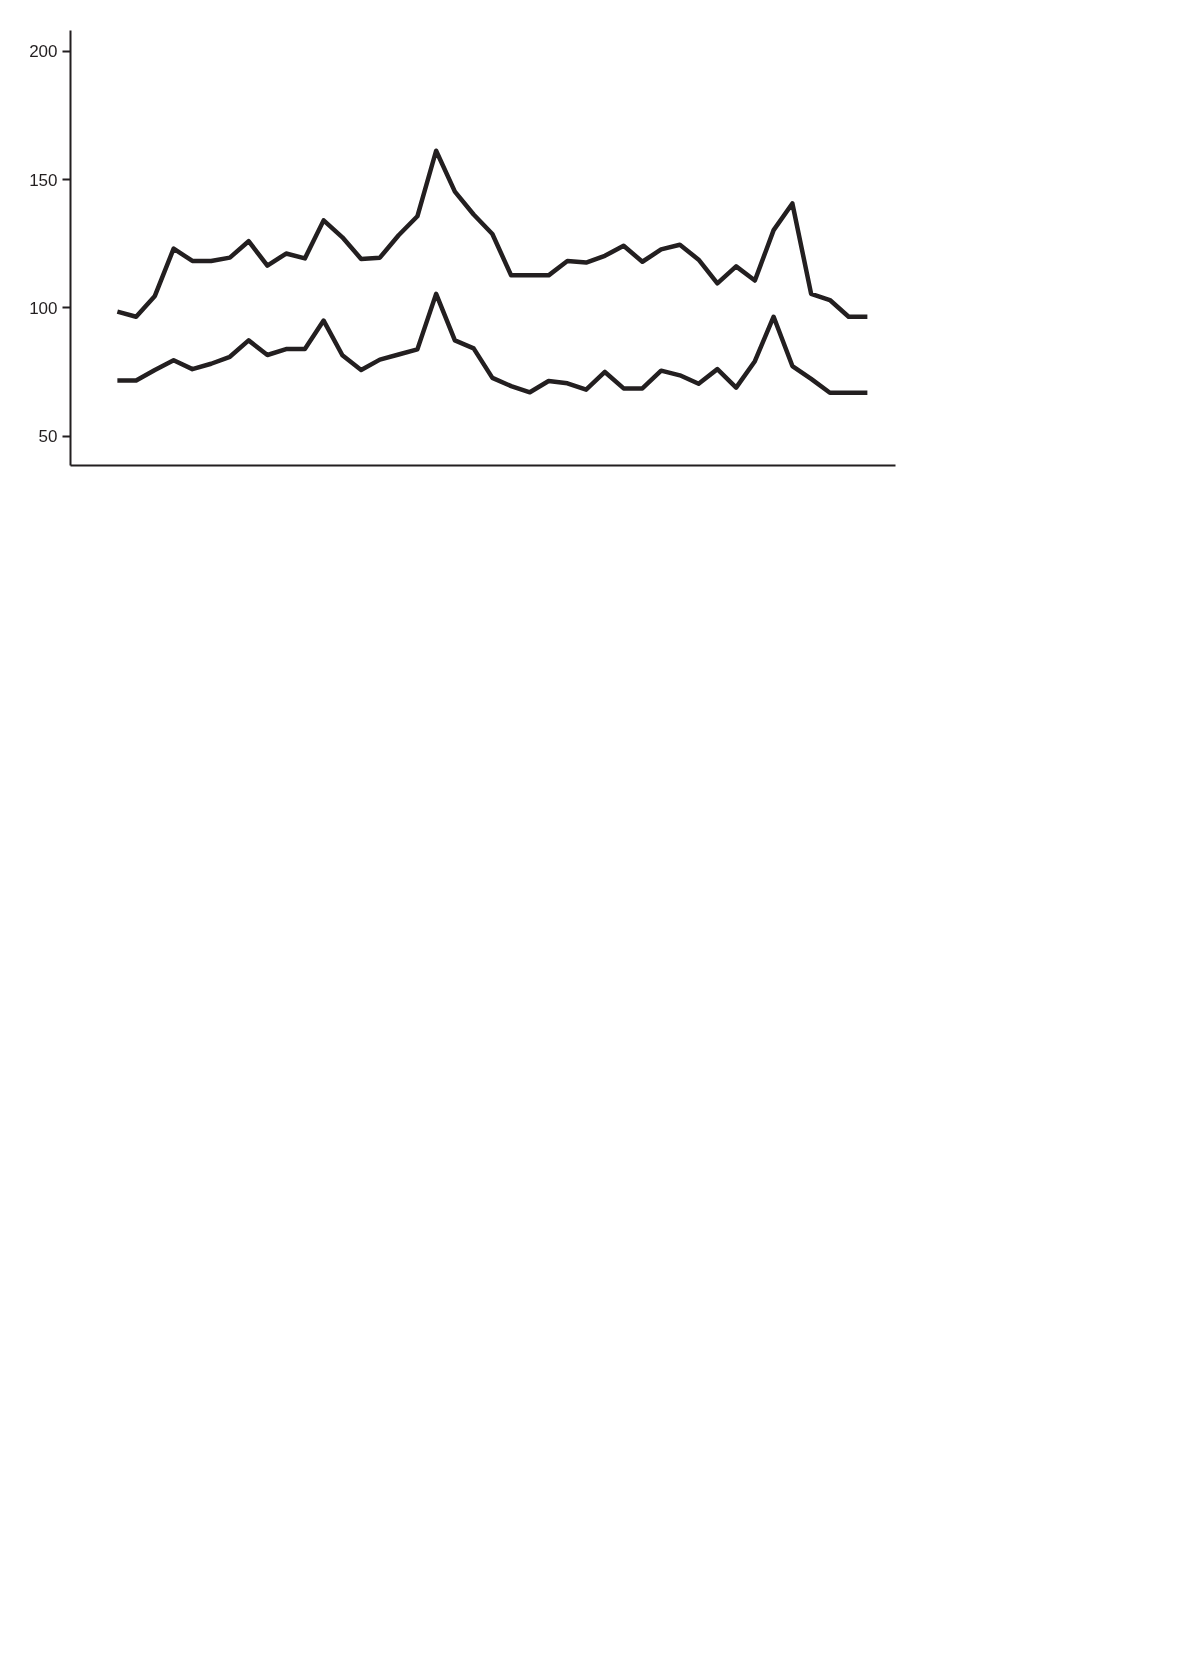  I want to click on y-tick-label: 200, so click(43, 52).